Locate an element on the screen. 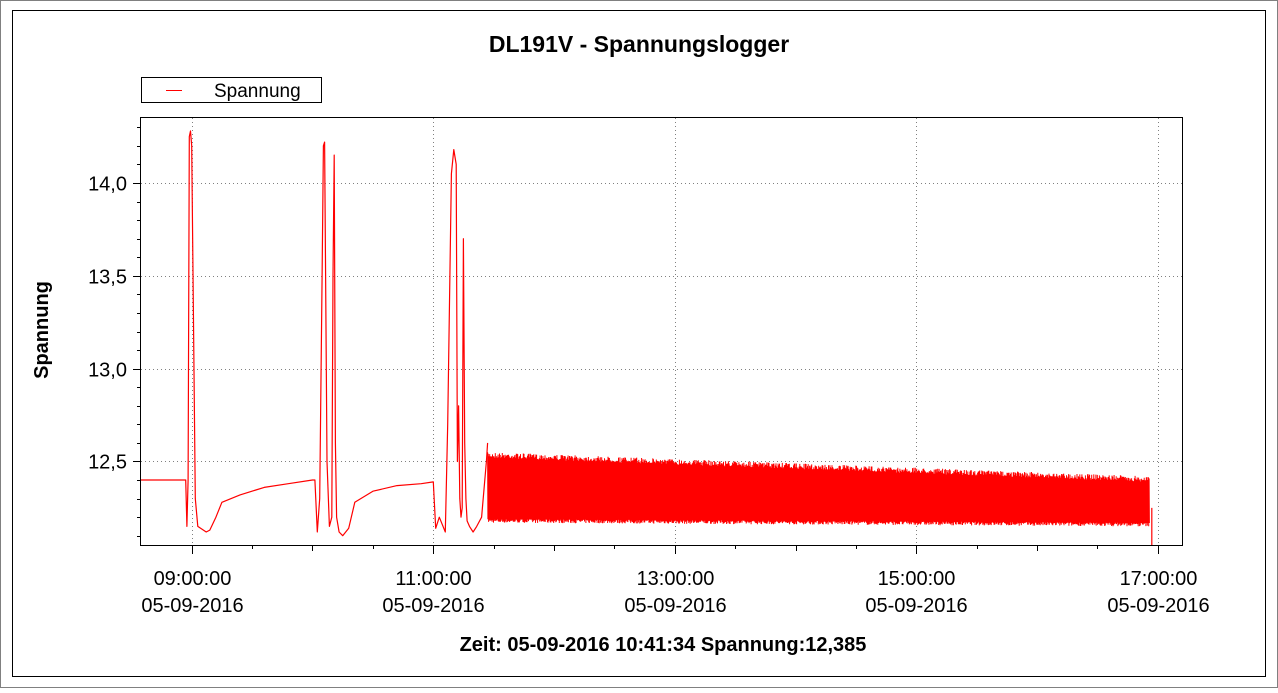 The width and height of the screenshot is (1278, 693). x-tick-label-time: 11:00:00 is located at coordinates (433, 579).